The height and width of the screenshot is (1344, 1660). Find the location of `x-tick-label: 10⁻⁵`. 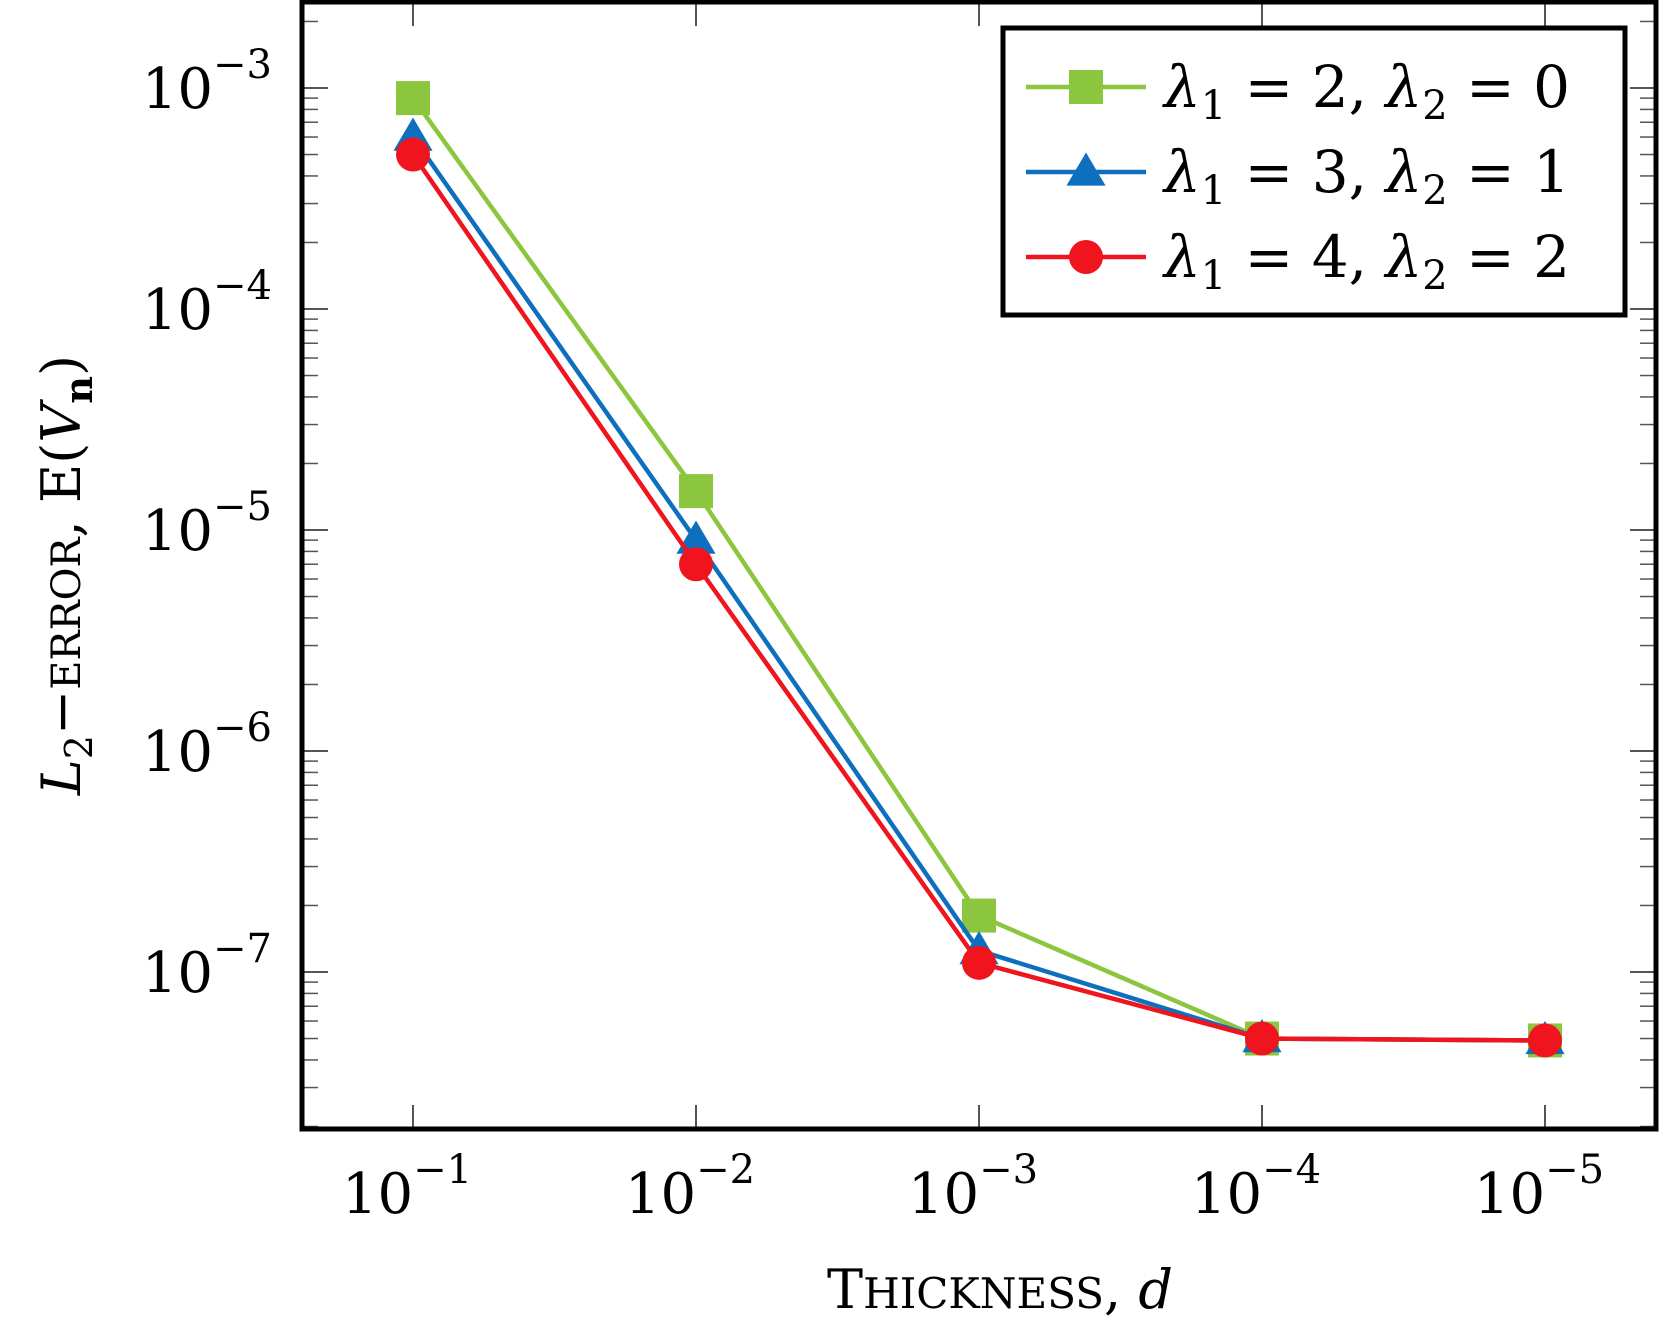

x-tick-label: 10⁻⁵ is located at coordinates (1539, 1187).